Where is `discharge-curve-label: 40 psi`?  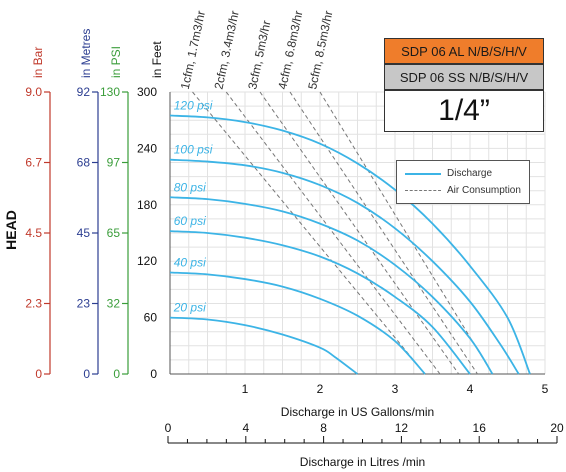 discharge-curve-label: 40 psi is located at coordinates (190, 262).